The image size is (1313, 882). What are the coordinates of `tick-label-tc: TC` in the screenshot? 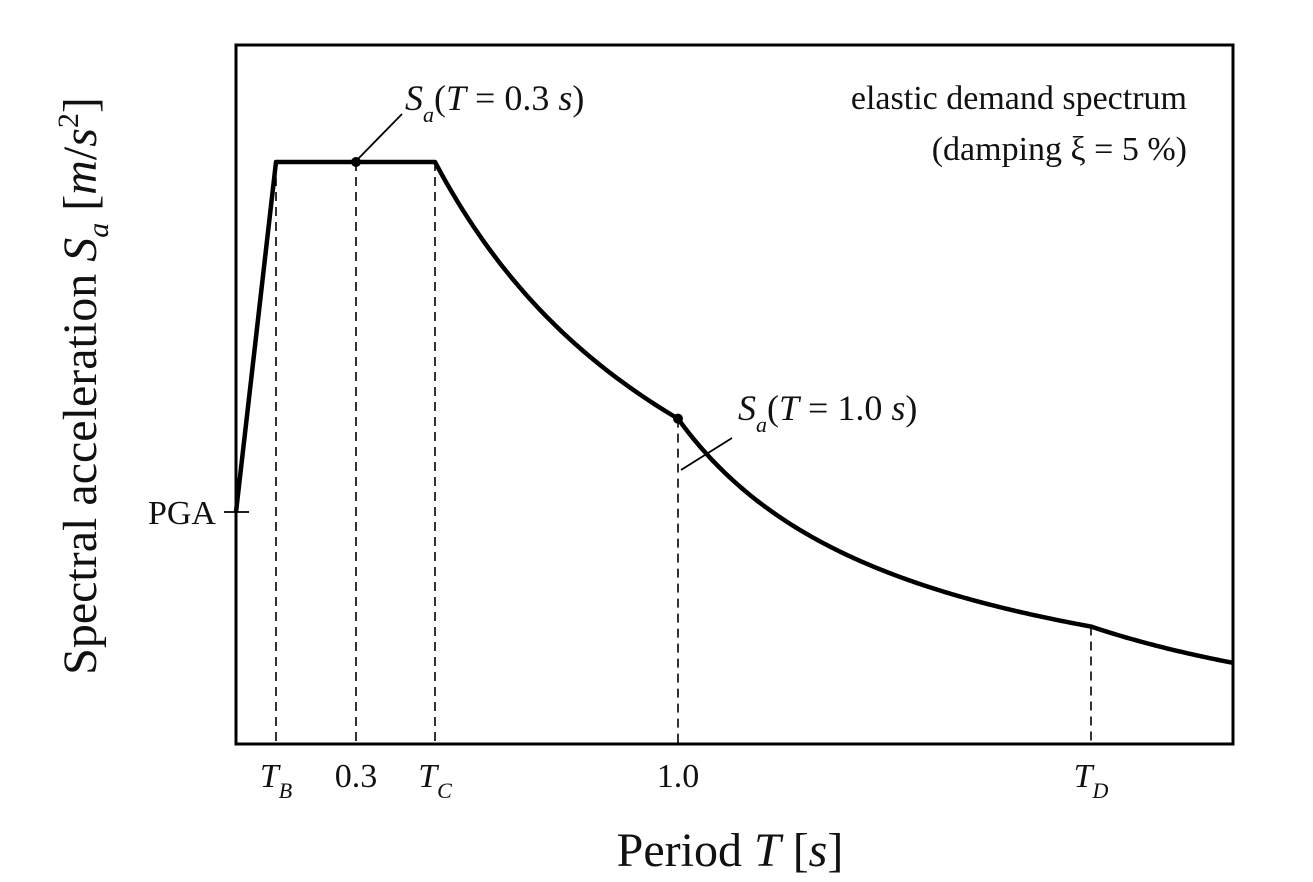 It's located at (435, 780).